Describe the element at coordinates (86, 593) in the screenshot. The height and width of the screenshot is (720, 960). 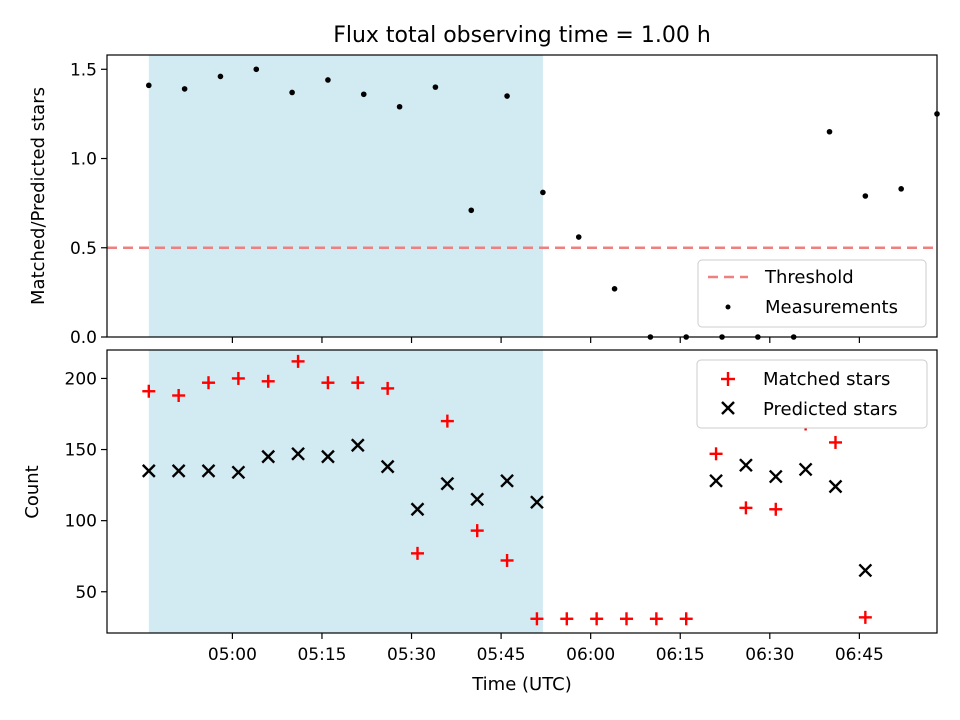
I see `bottom-y-tick-label: 50` at that location.